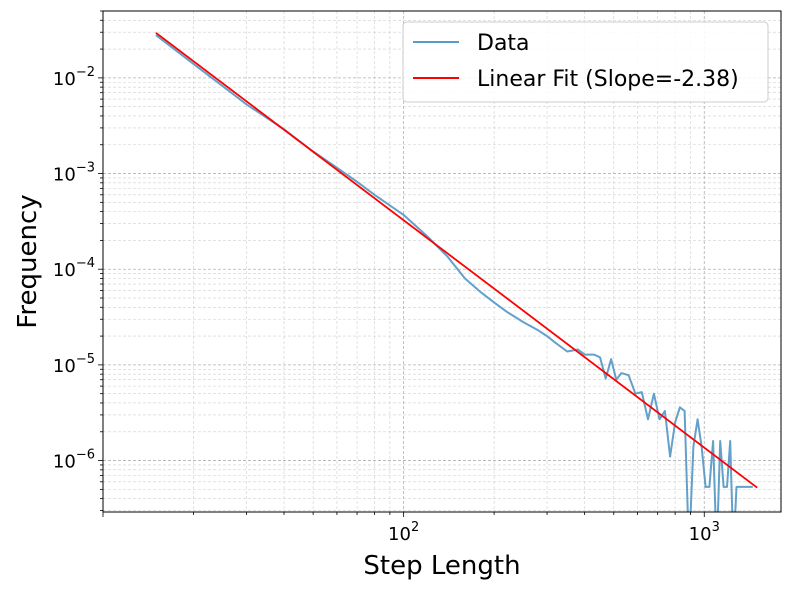 This screenshot has height=590, width=790. What do you see at coordinates (704, 532) in the screenshot?
I see `x-tick-label: 10³` at bounding box center [704, 532].